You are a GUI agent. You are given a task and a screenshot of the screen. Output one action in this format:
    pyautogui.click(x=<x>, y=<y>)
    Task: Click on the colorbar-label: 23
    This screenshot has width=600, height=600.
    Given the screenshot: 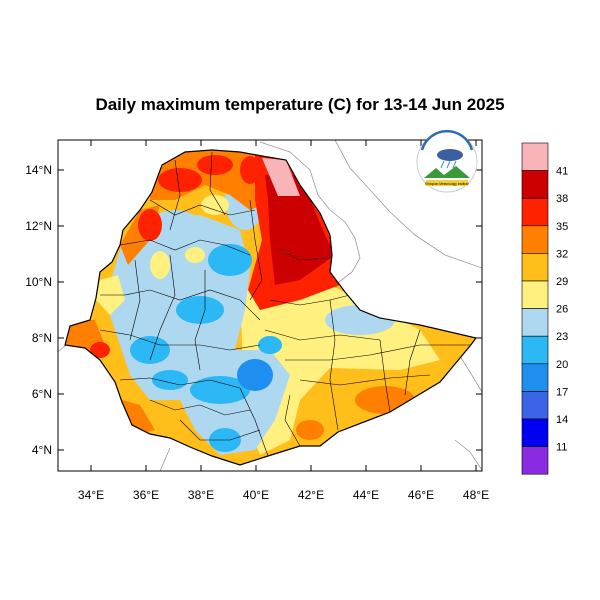 What is the action you would take?
    pyautogui.click(x=562, y=337)
    